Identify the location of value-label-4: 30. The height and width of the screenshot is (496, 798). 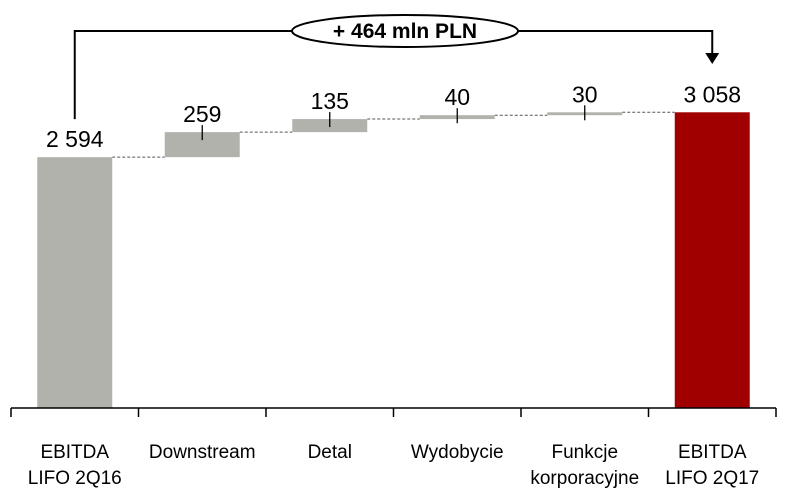
(585, 94).